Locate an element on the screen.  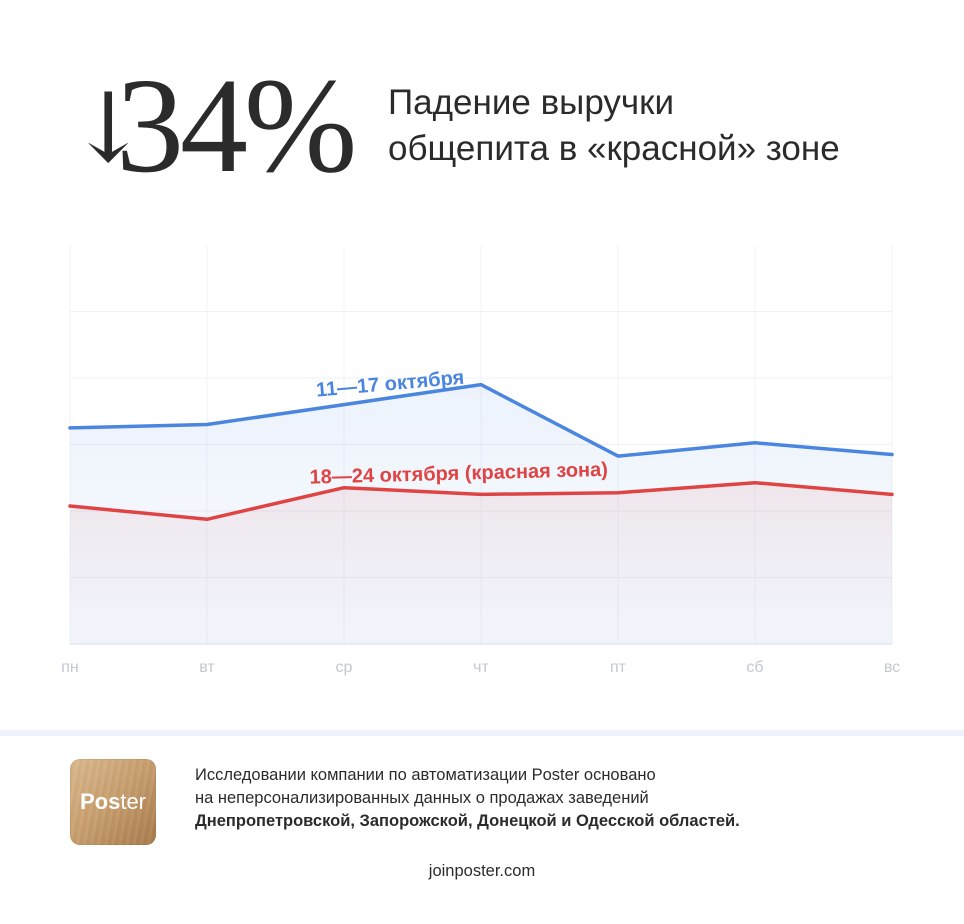
headline-value: 34% is located at coordinates (236, 126).